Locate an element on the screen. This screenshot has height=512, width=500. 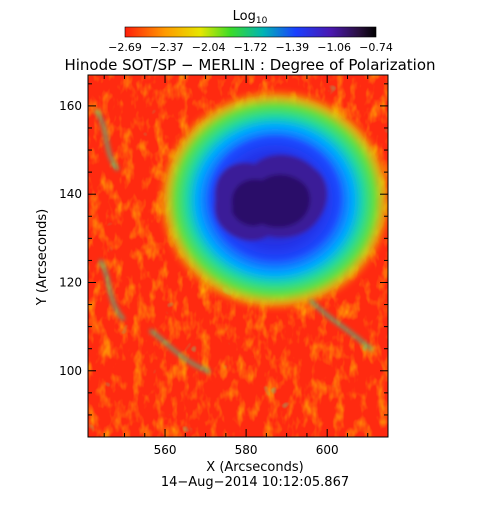
colorbar-tick-label: −1.72 is located at coordinates (251, 47).